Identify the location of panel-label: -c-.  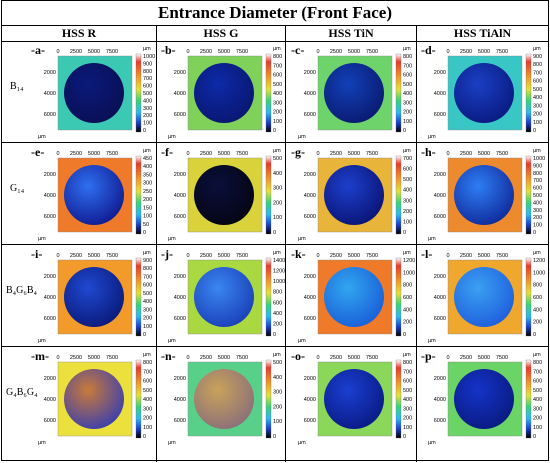
(298, 50).